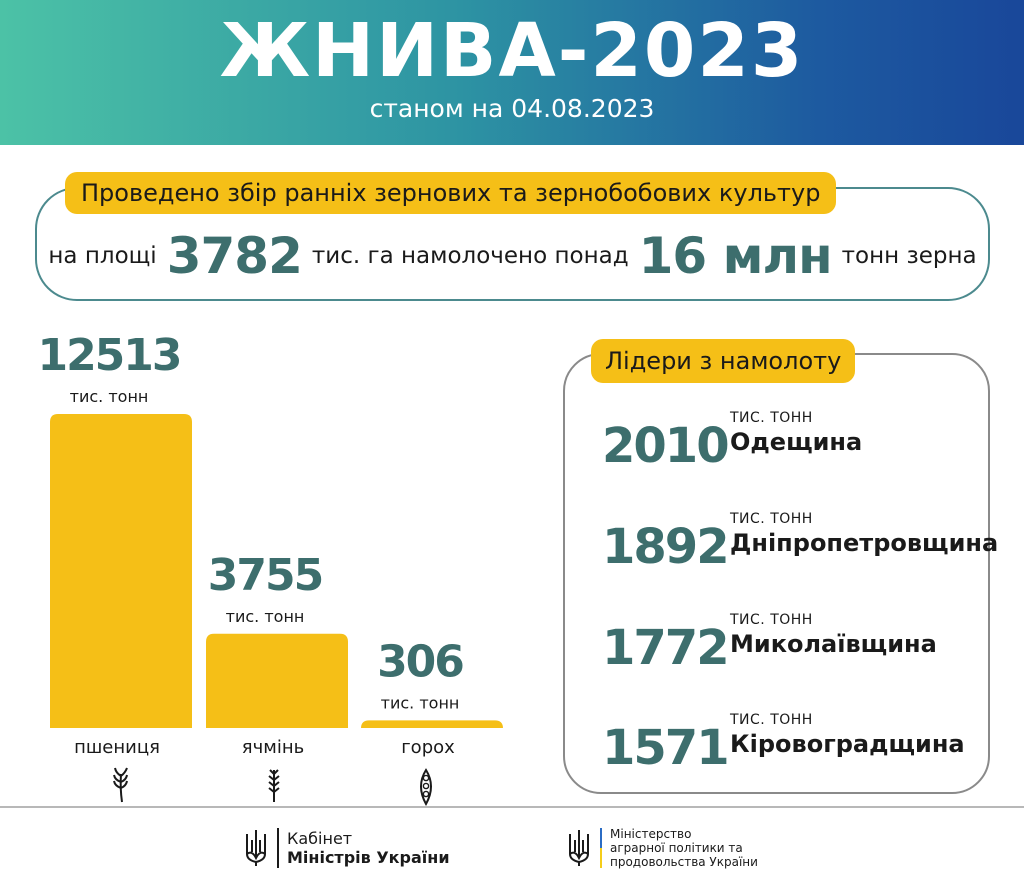 This screenshot has width=1024, height=887. Describe the element at coordinates (420, 661) in the screenshot. I see `bar-value-label: 306` at that location.